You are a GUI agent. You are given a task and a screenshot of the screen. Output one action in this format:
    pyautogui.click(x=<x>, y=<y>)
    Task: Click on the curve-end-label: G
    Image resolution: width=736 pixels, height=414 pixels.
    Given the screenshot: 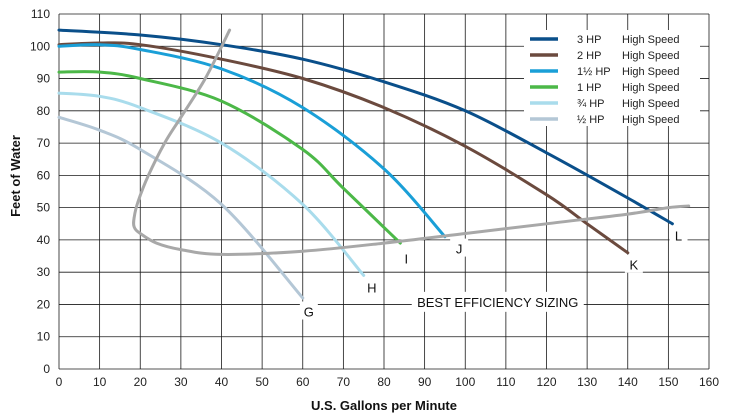 What is the action you would take?
    pyautogui.click(x=309, y=312)
    